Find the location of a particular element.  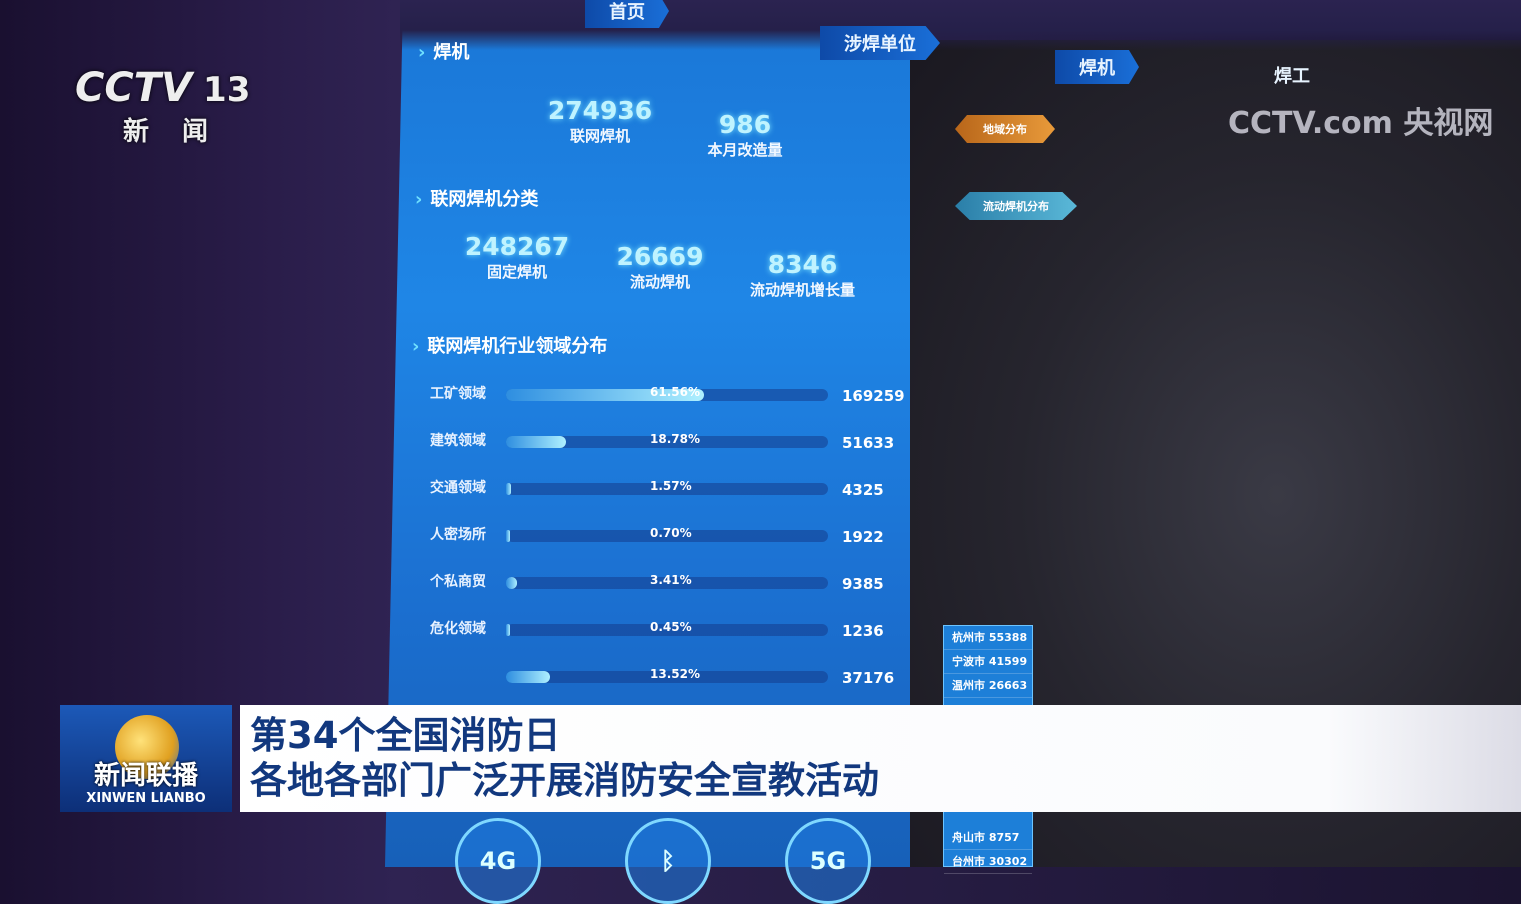

section-welders: › 焊机 is located at coordinates (443, 51).